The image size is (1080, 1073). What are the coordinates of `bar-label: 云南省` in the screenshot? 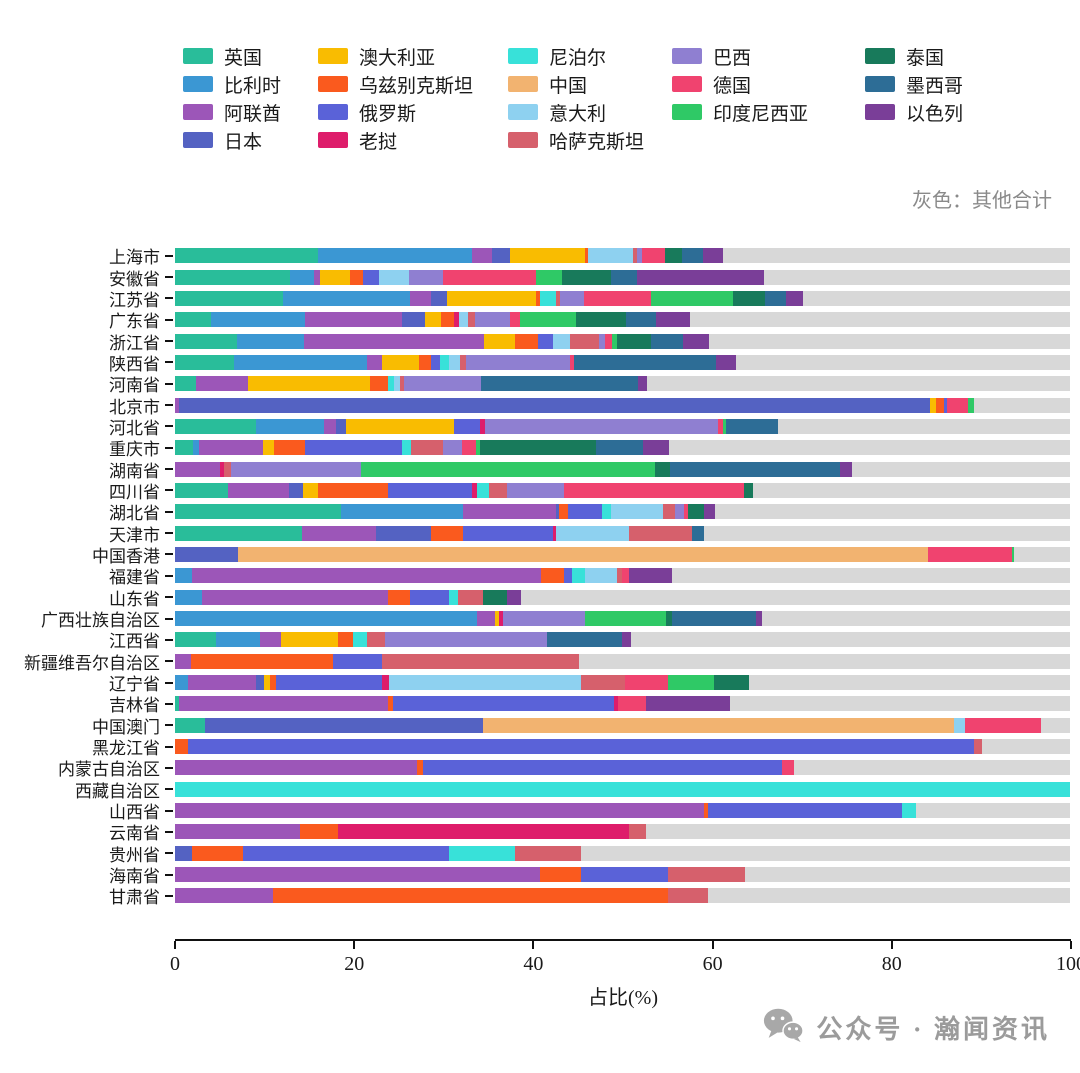 It's located at (134, 834).